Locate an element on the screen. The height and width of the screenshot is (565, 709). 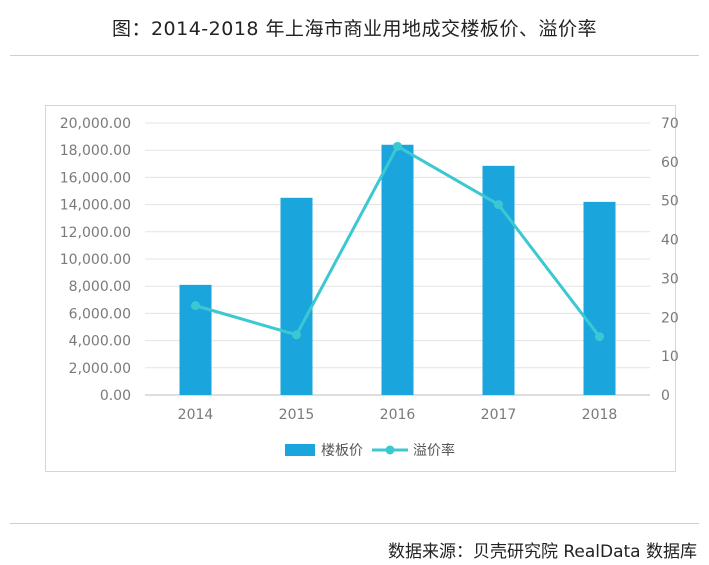
y-right-tick-label: 30 is located at coordinates (670, 279).